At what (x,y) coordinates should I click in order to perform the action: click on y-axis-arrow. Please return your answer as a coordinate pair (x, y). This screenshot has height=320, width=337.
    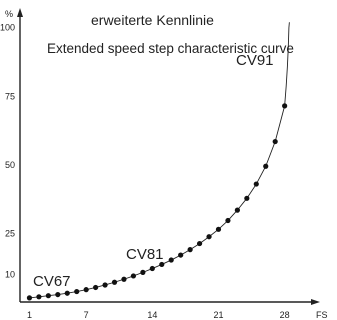
    Looking at the image, I should click on (20, 12).